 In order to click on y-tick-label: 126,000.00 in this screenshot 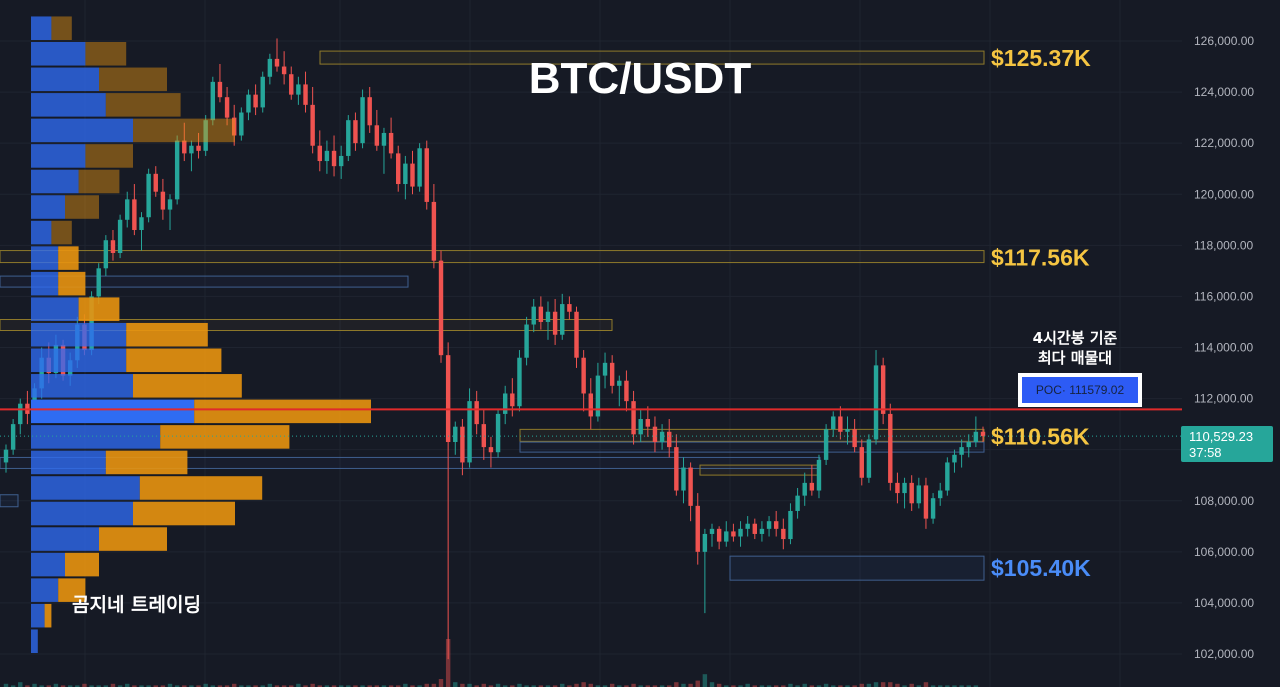, I will do `click(1224, 41)`.